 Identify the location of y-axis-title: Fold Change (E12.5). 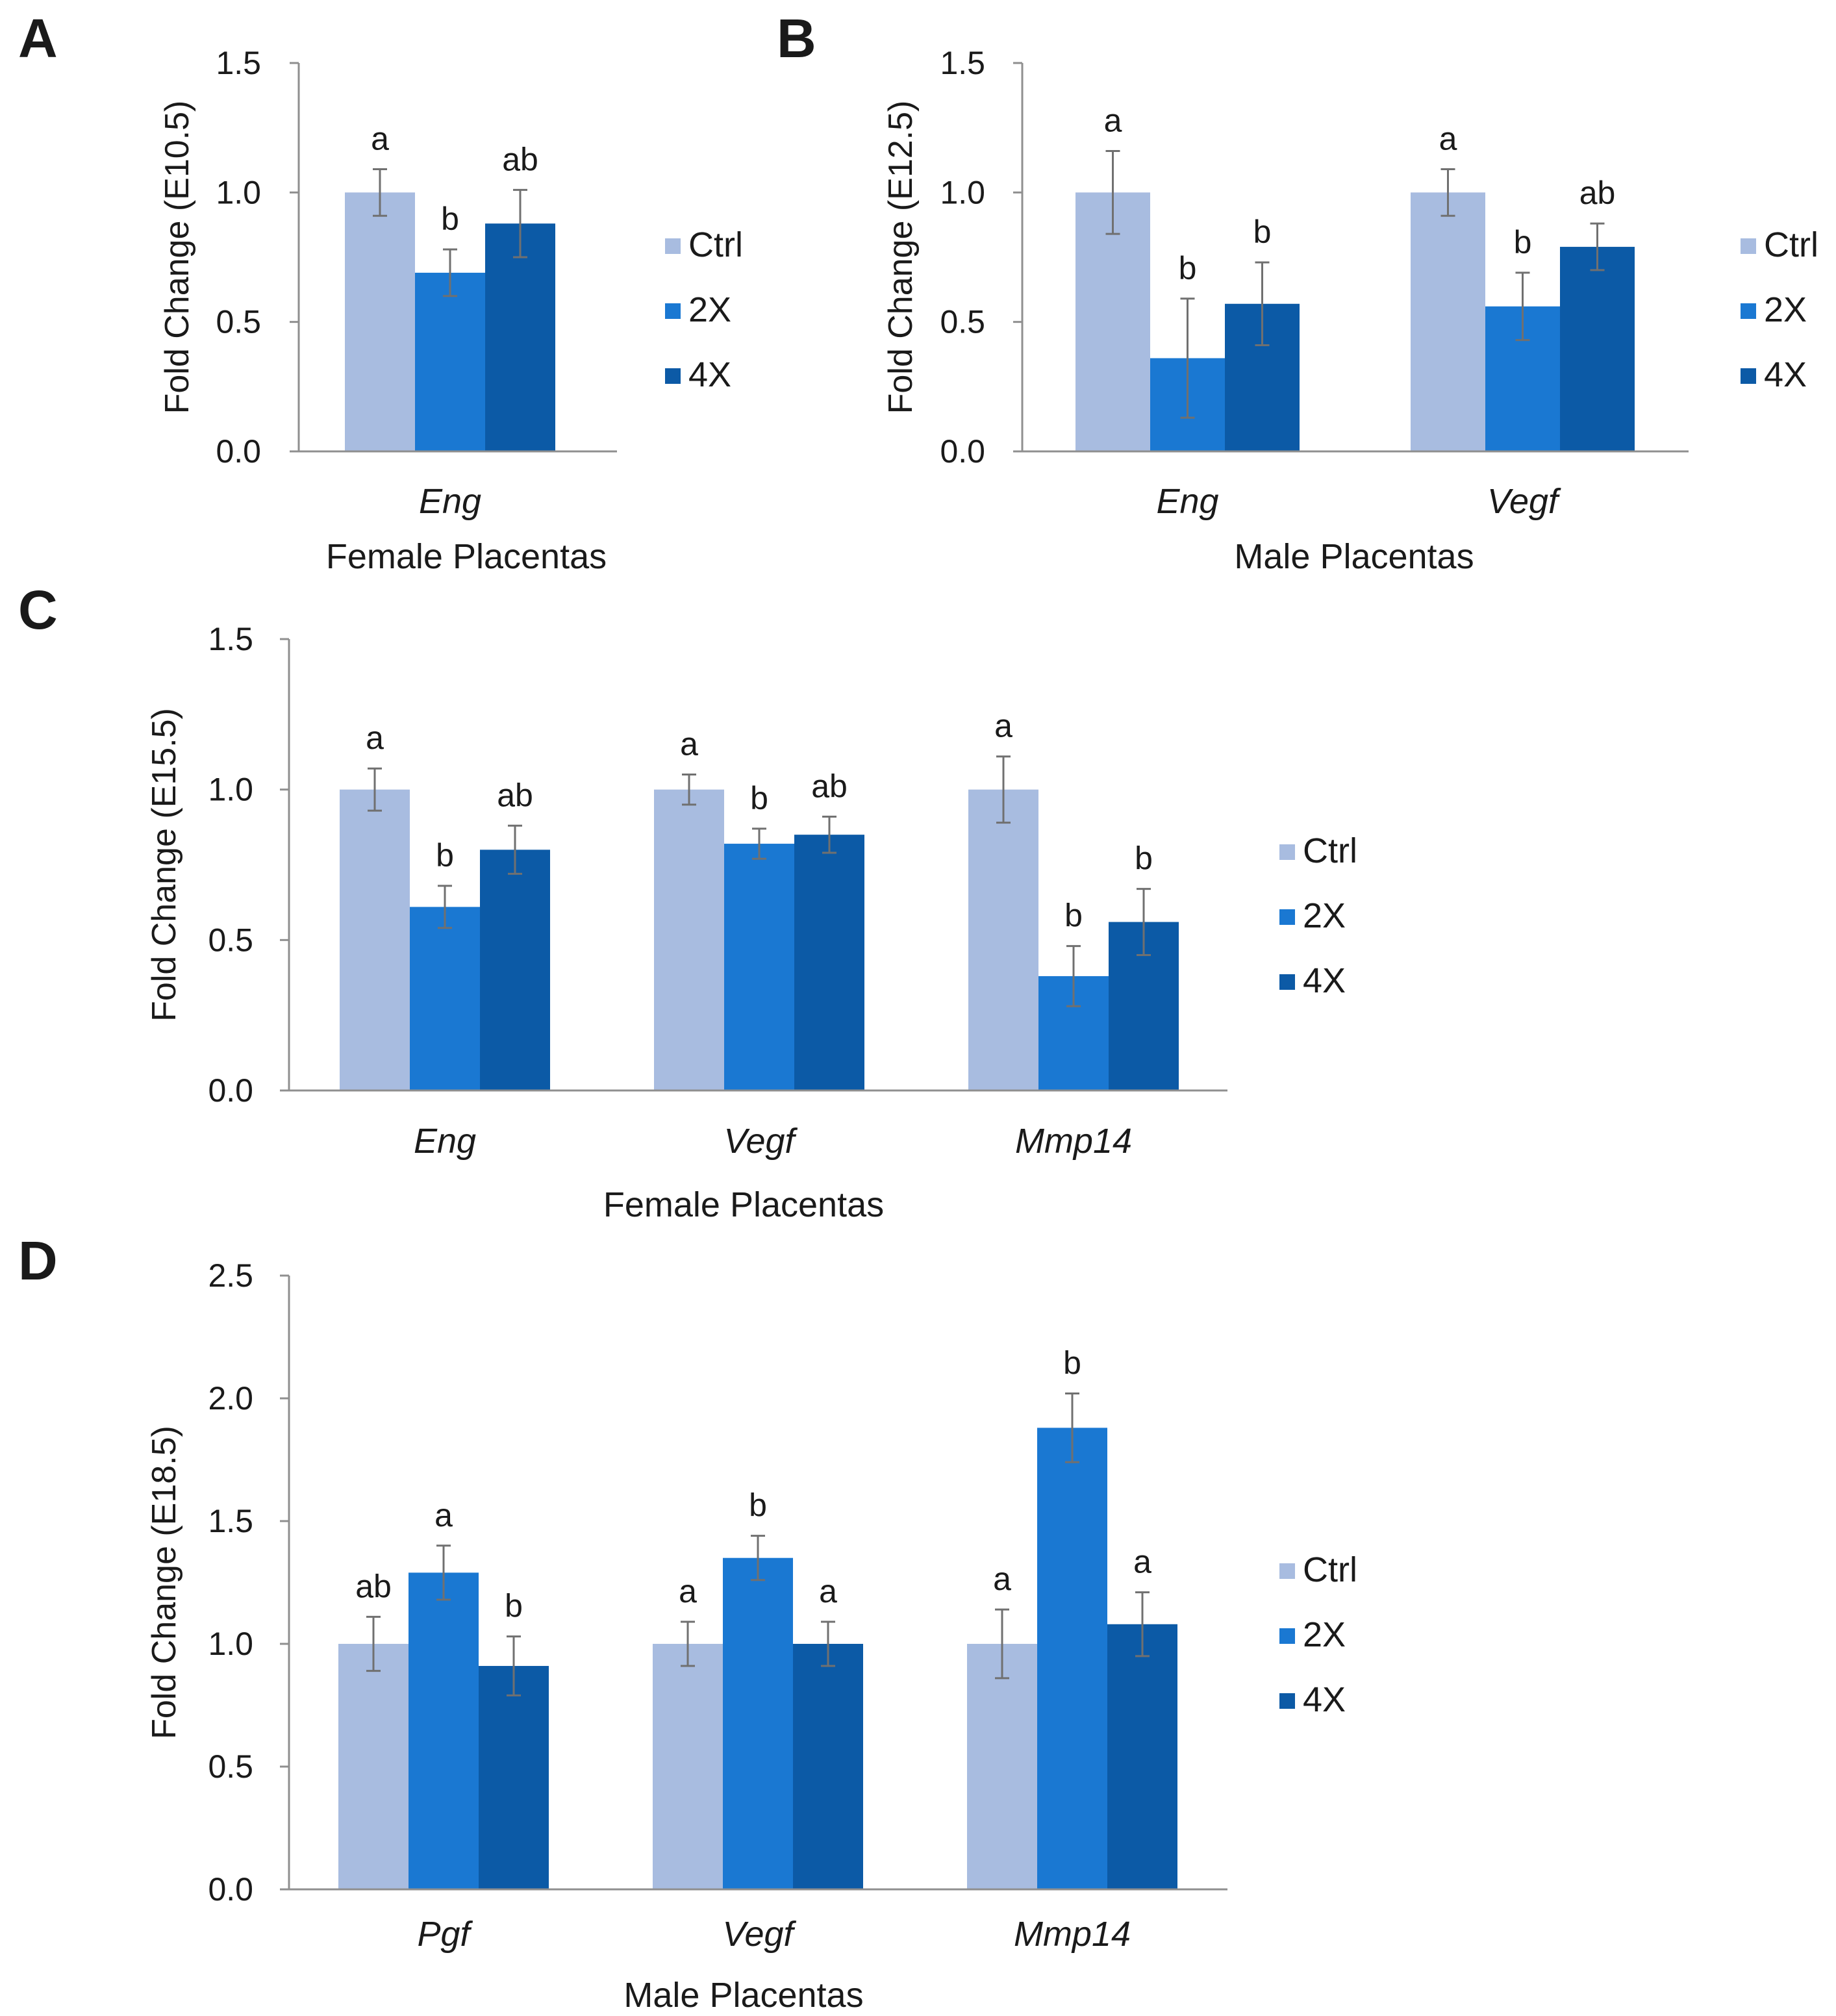
(901, 257).